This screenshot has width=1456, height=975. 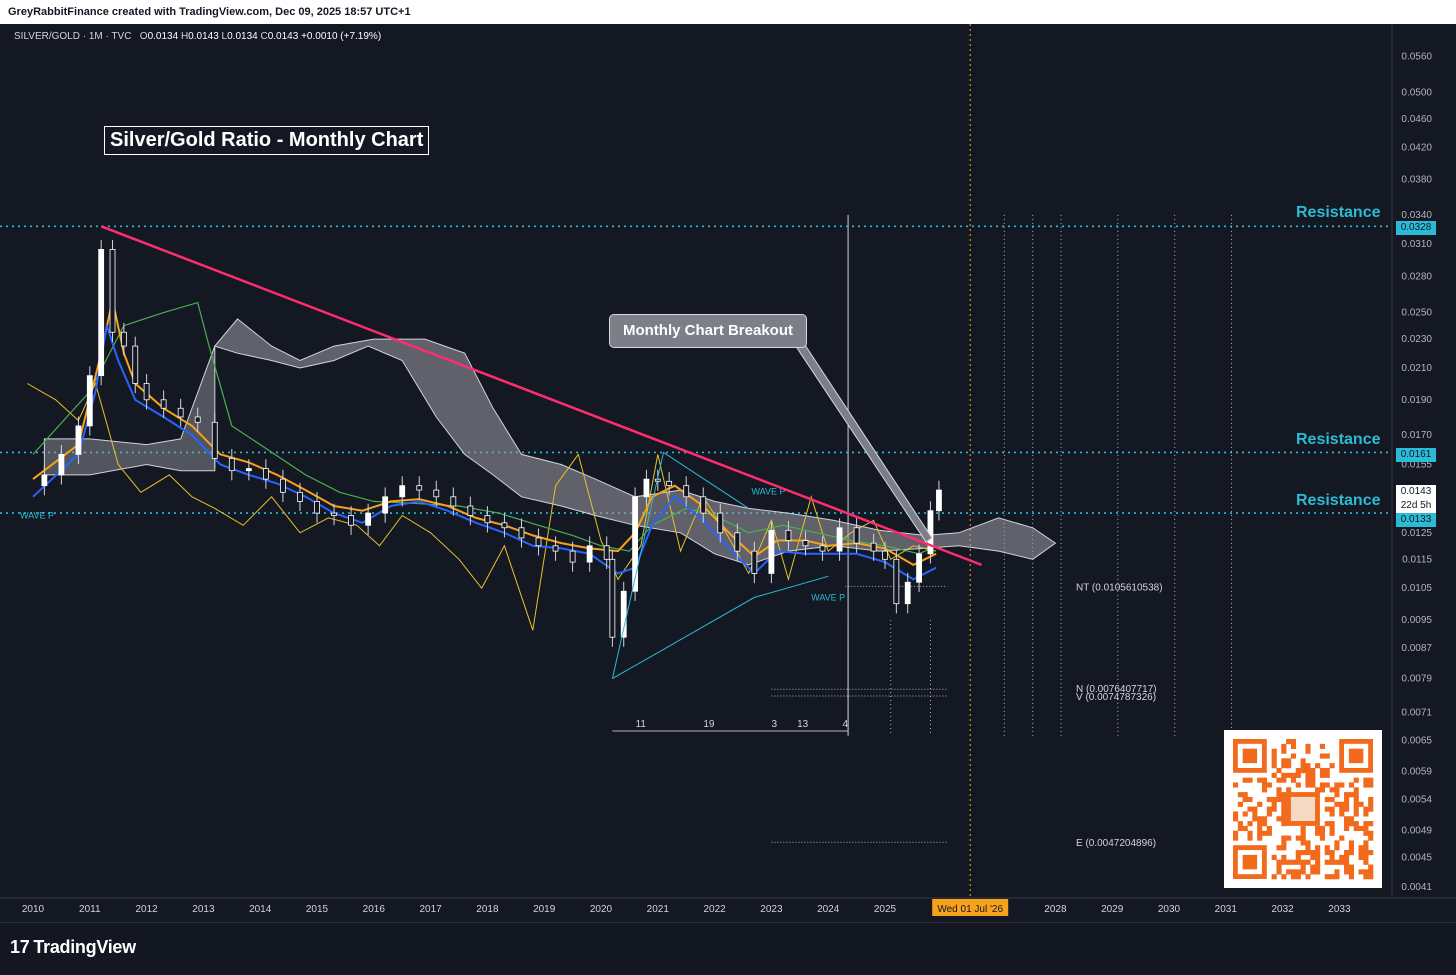 I want to click on price-tag-resistance-low: 0.0133, so click(x=1416, y=520).